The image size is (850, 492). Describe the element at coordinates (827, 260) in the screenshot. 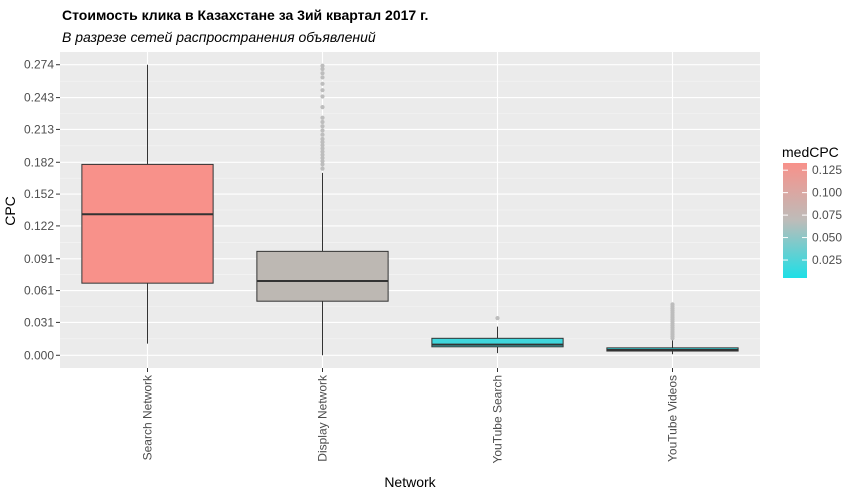

I see `legend-tick-label: 0.025` at that location.